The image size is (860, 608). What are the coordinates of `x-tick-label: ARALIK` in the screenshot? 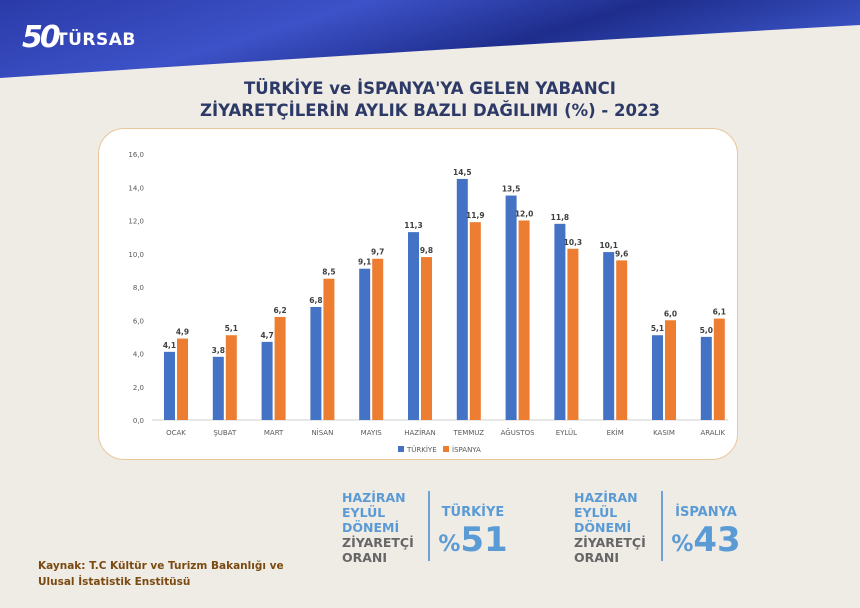 It's located at (712, 433).